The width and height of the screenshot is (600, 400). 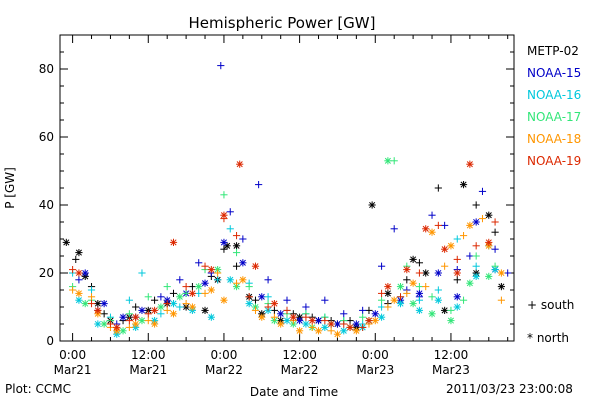 I want to click on y-tick-label: 40, so click(x=46, y=205).